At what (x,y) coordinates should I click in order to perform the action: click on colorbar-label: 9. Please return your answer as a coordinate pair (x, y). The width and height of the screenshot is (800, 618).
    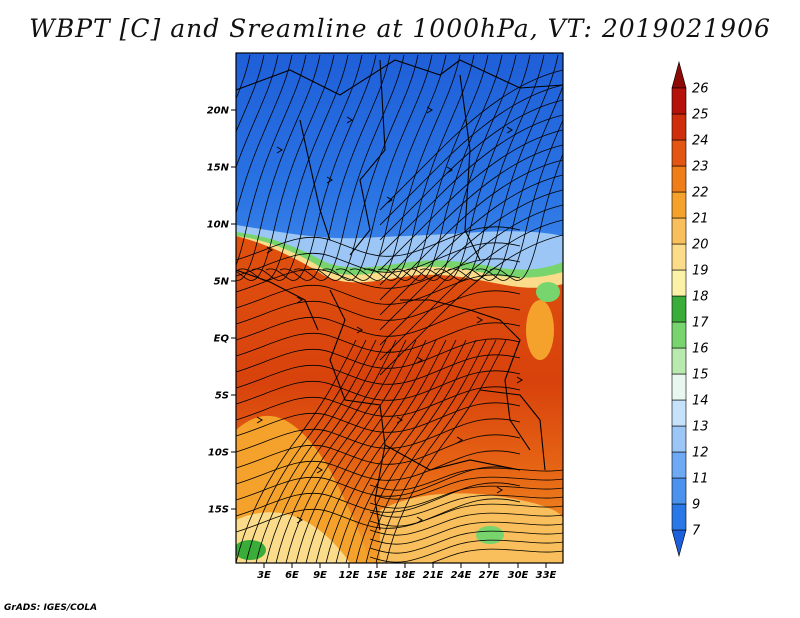
    Looking at the image, I should click on (696, 505).